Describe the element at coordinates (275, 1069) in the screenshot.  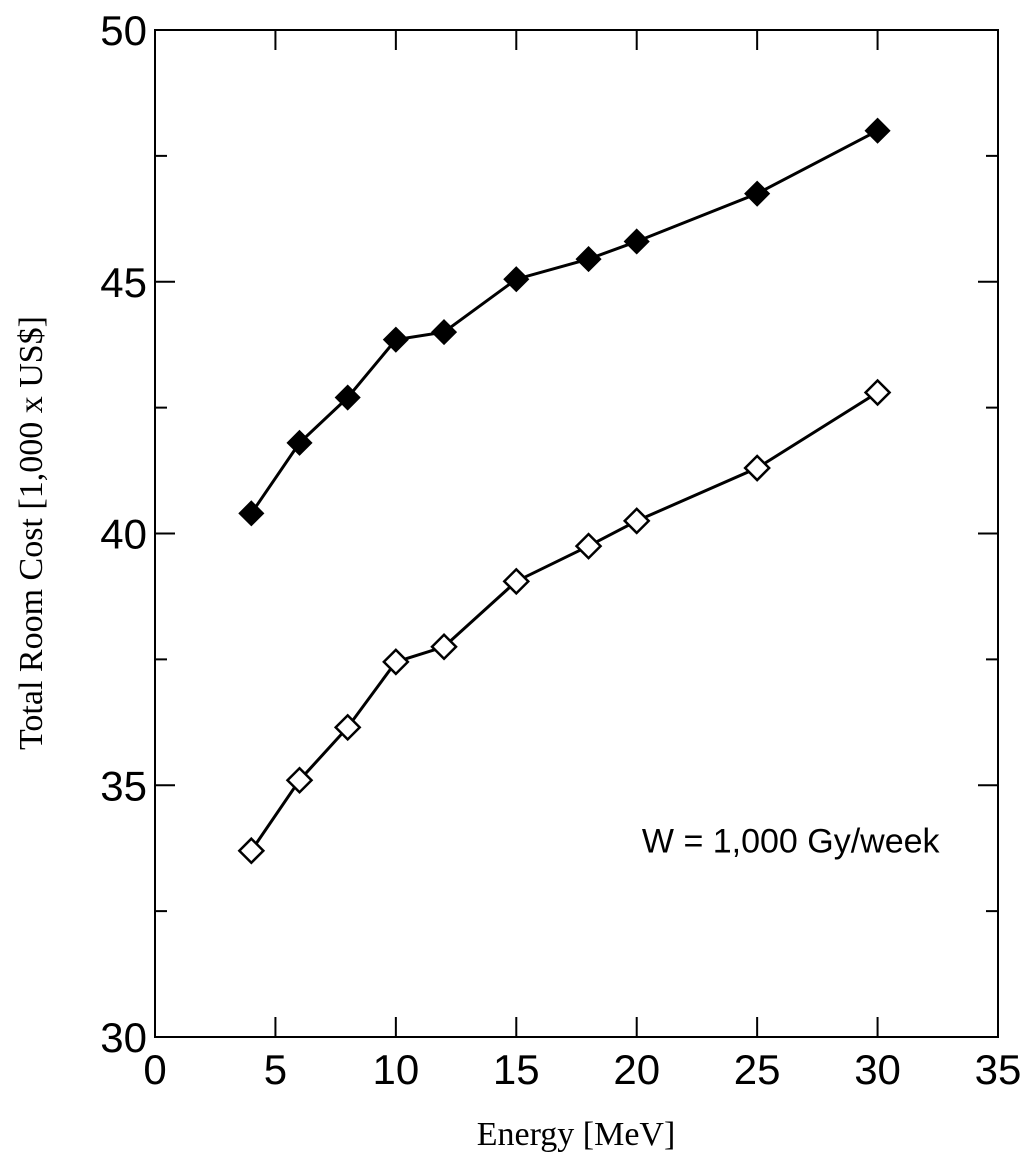
I see `x-tick-label-1: 5` at that location.